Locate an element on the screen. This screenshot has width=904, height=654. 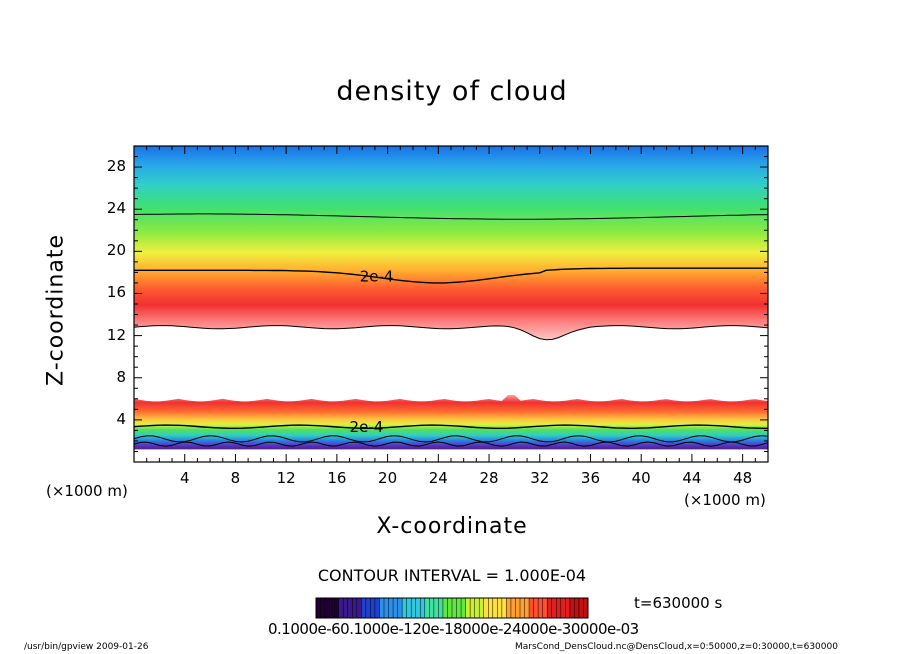
x-tick-label: 48 is located at coordinates (743, 478).